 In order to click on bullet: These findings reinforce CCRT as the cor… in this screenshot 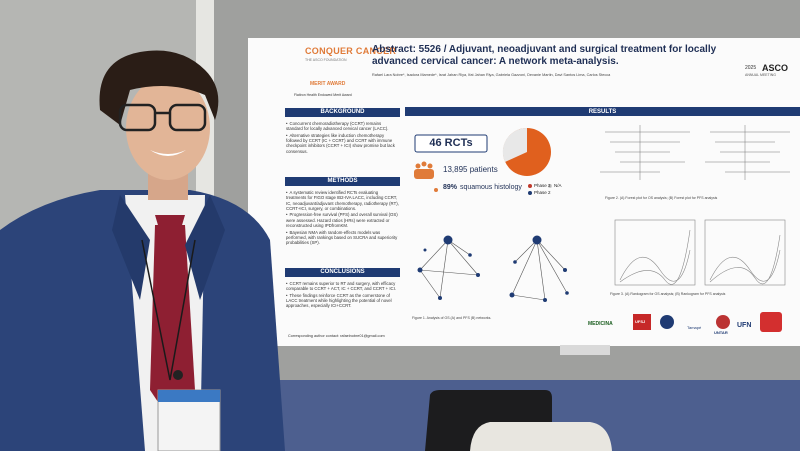, I will do `click(342, 301)`.